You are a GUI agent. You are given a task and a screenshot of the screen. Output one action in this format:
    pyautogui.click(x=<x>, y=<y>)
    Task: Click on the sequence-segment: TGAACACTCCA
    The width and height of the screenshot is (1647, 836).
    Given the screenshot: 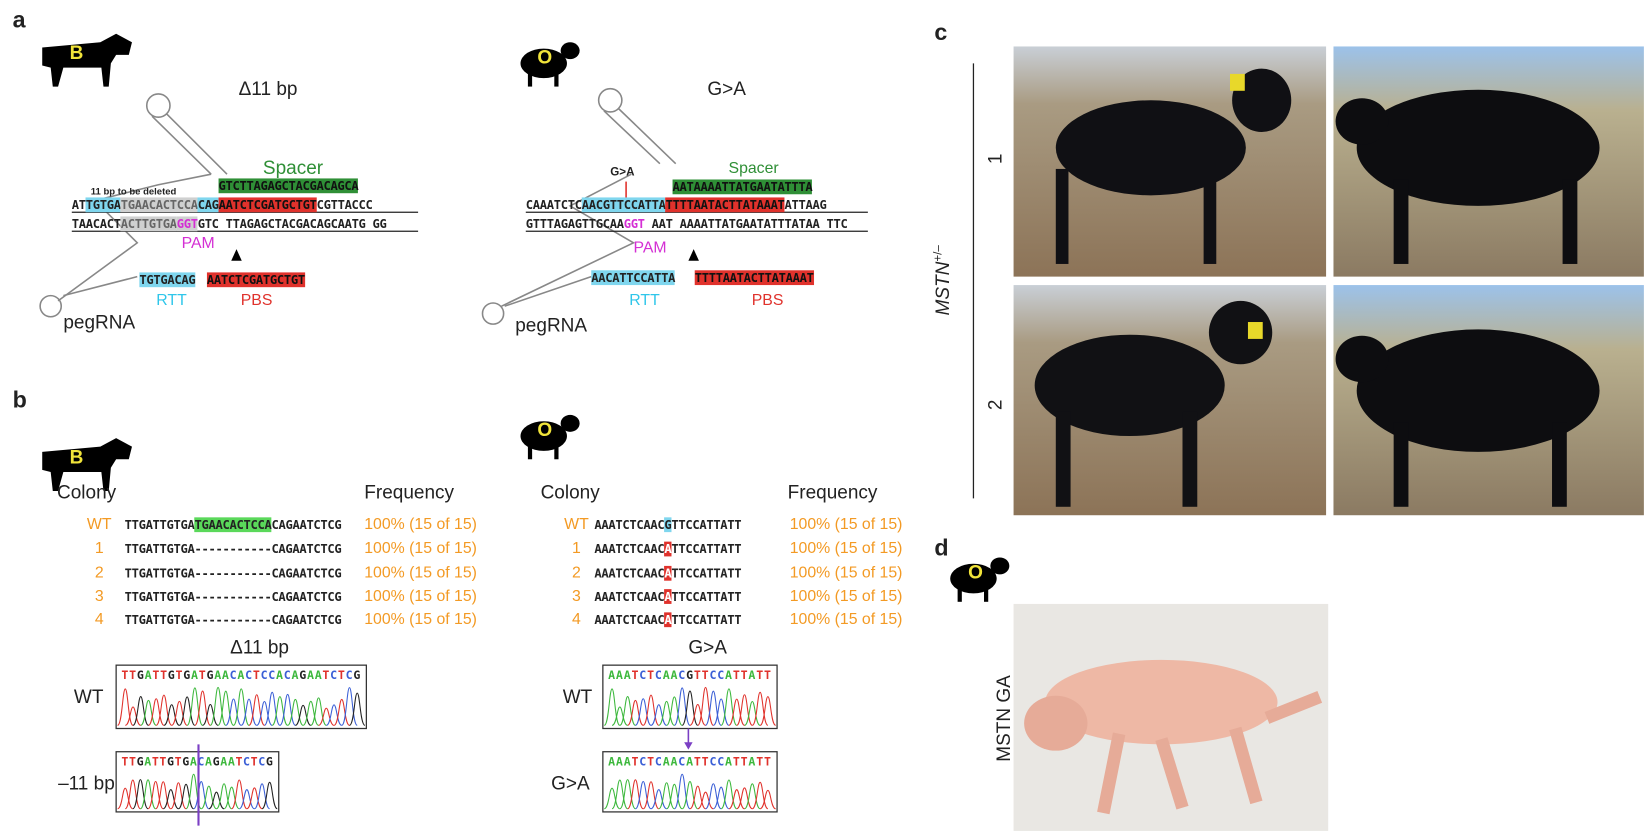 What is the action you would take?
    pyautogui.click(x=233, y=525)
    